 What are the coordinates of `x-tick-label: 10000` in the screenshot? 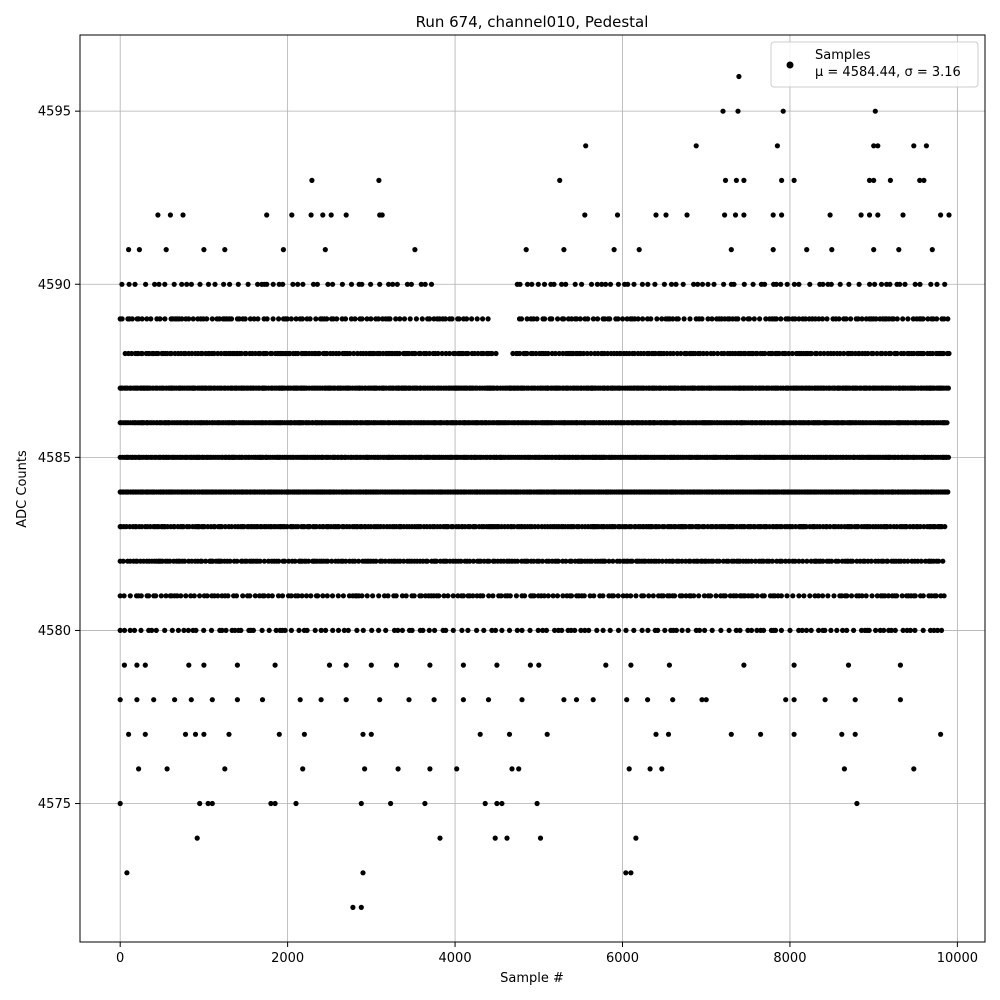 It's located at (957, 958).